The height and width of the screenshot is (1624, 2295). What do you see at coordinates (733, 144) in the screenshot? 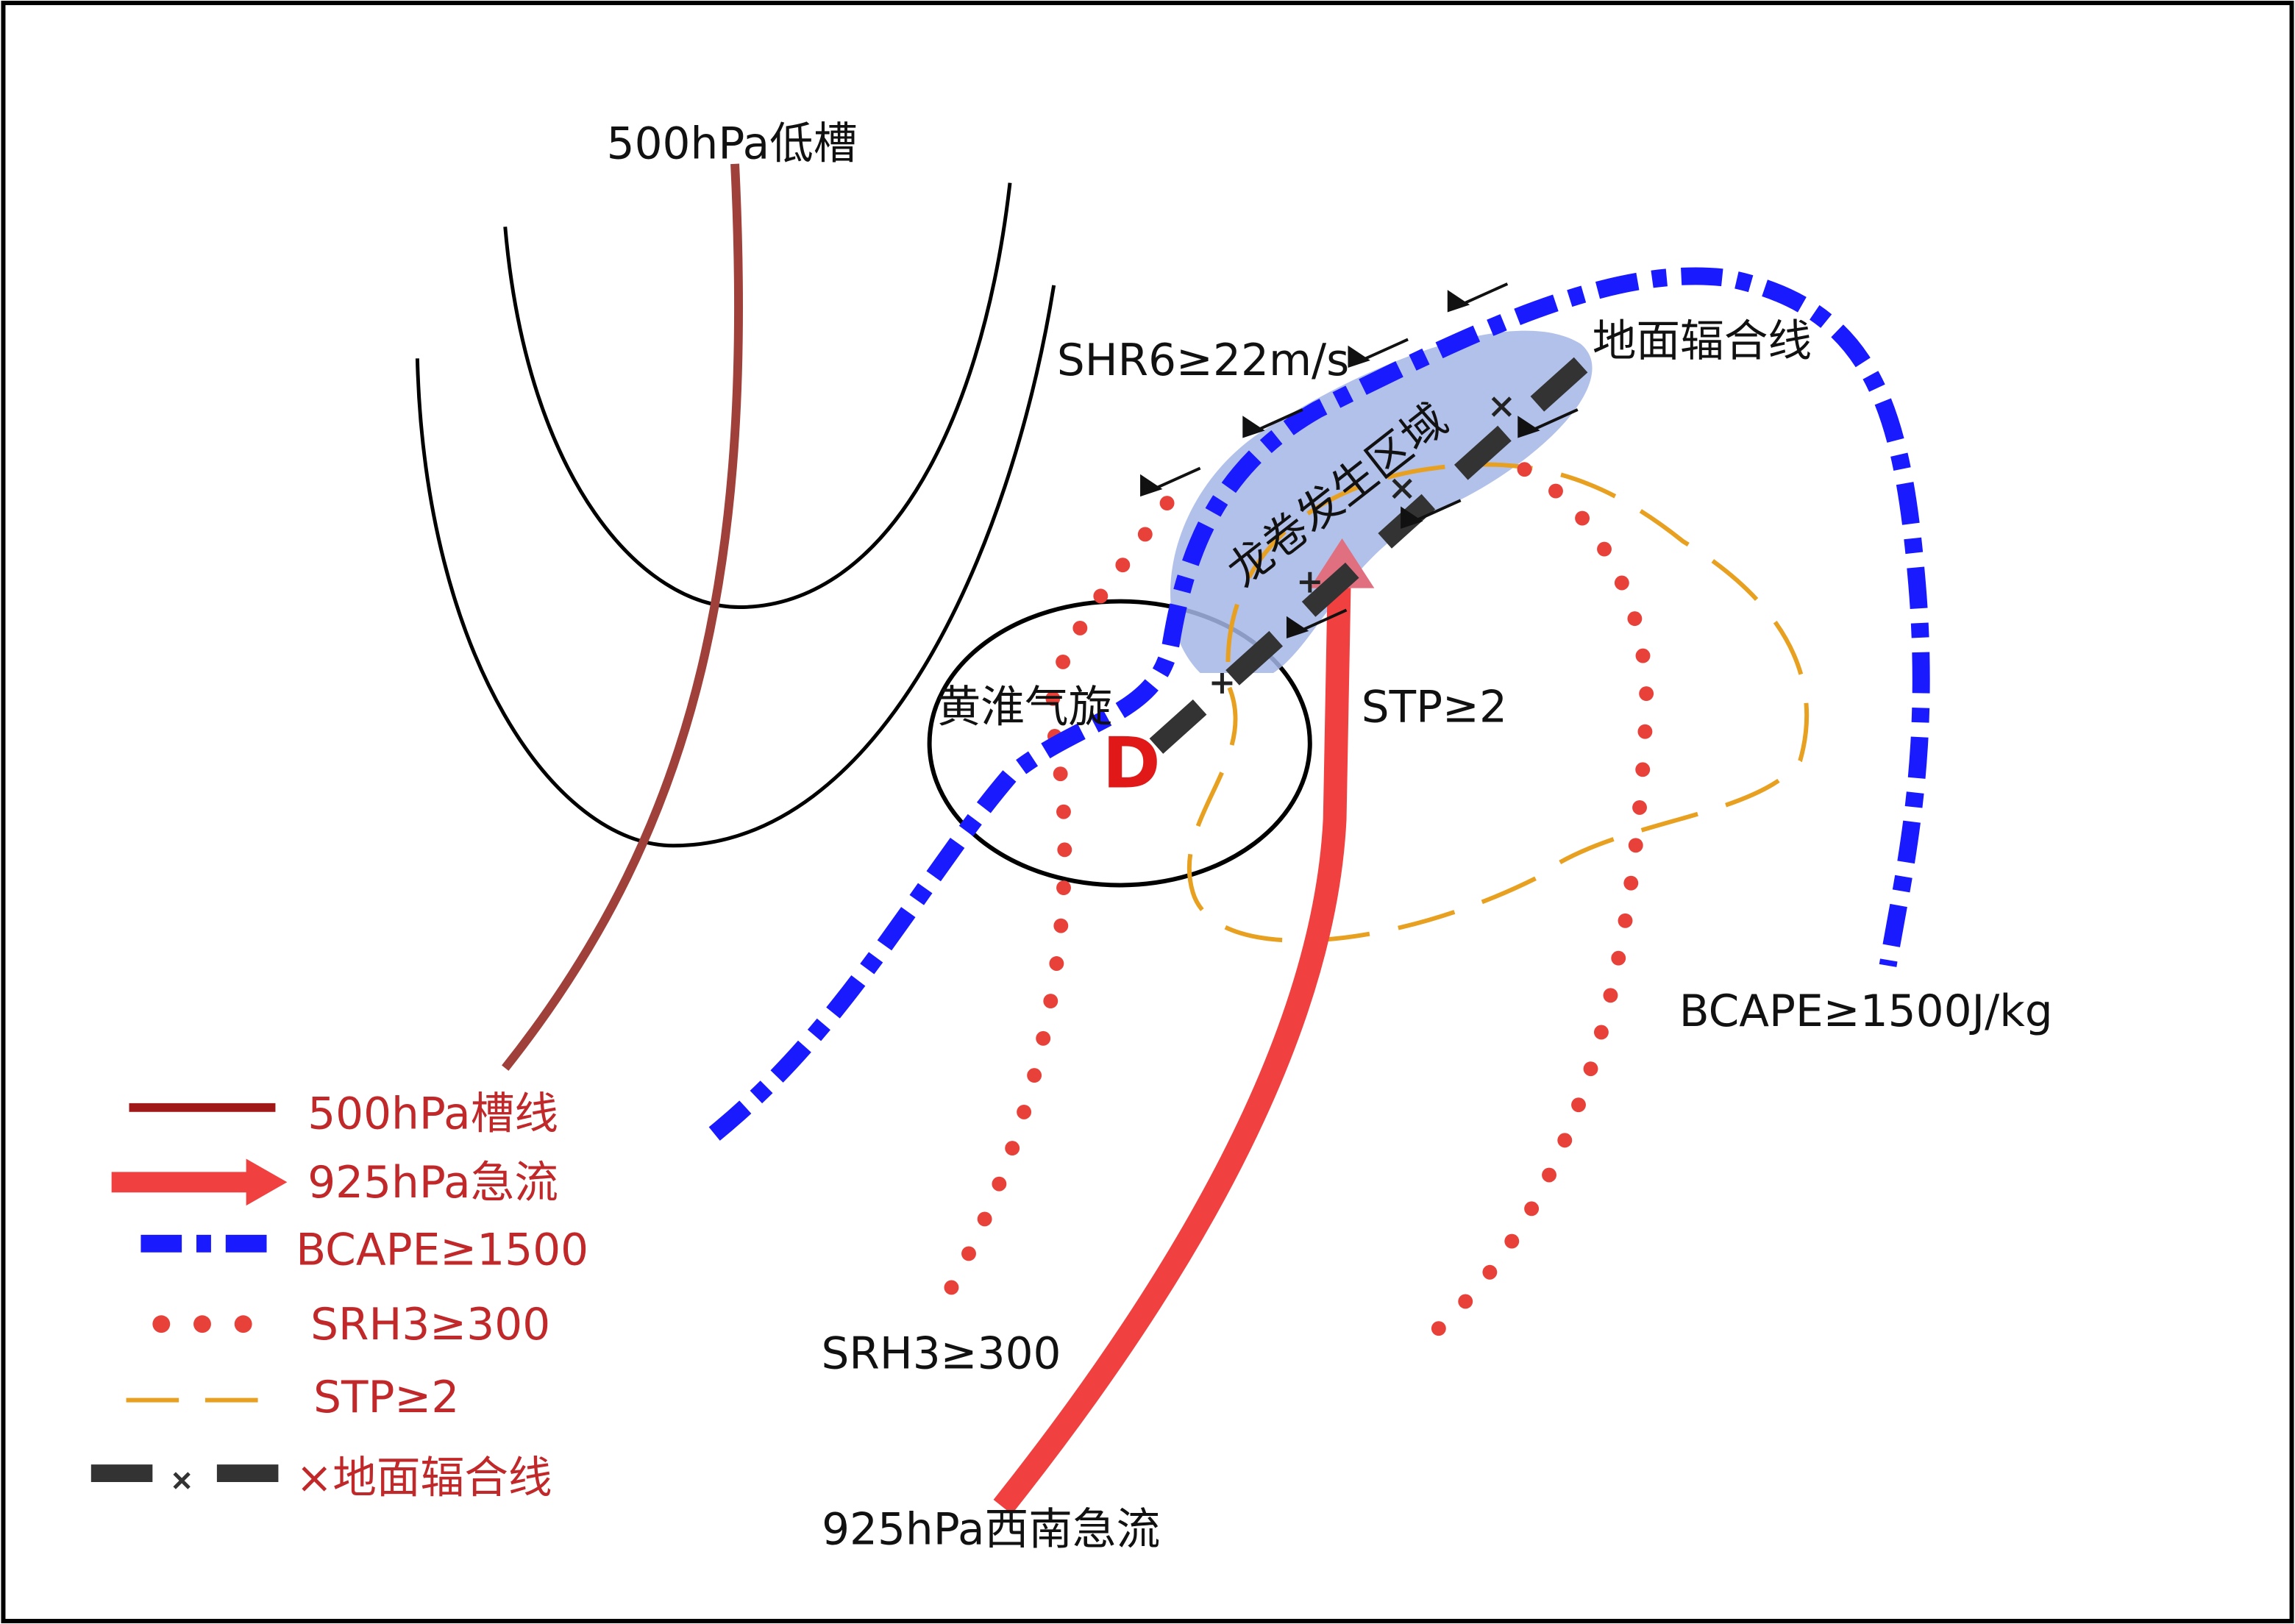
I see `trough-label: 500hPa低槽` at bounding box center [733, 144].